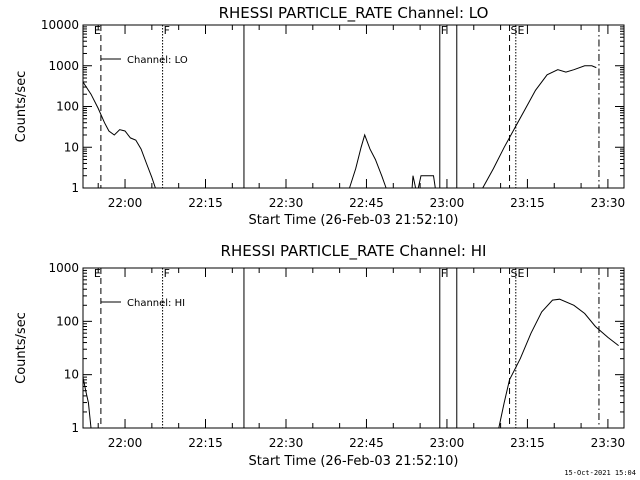 Image resolution: width=640 pixels, height=480 pixels. What do you see at coordinates (60, 25) in the screenshot?
I see `y-tick-label: 10000` at bounding box center [60, 25].